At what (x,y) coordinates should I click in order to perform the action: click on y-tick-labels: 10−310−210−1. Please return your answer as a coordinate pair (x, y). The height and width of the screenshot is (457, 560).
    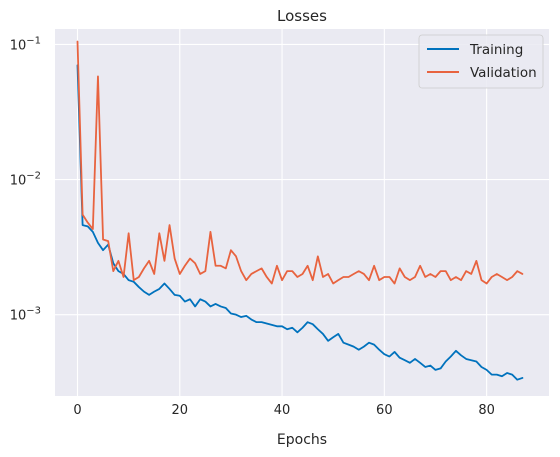
    Looking at the image, I should click on (25, 179).